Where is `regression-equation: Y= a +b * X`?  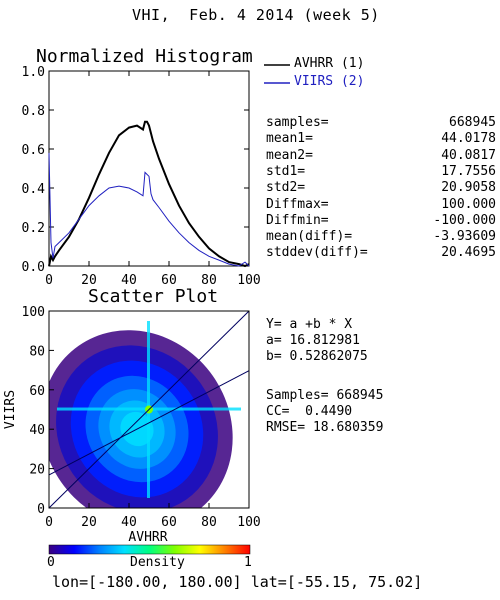
regression-equation: Y= a +b * X is located at coordinates (309, 324).